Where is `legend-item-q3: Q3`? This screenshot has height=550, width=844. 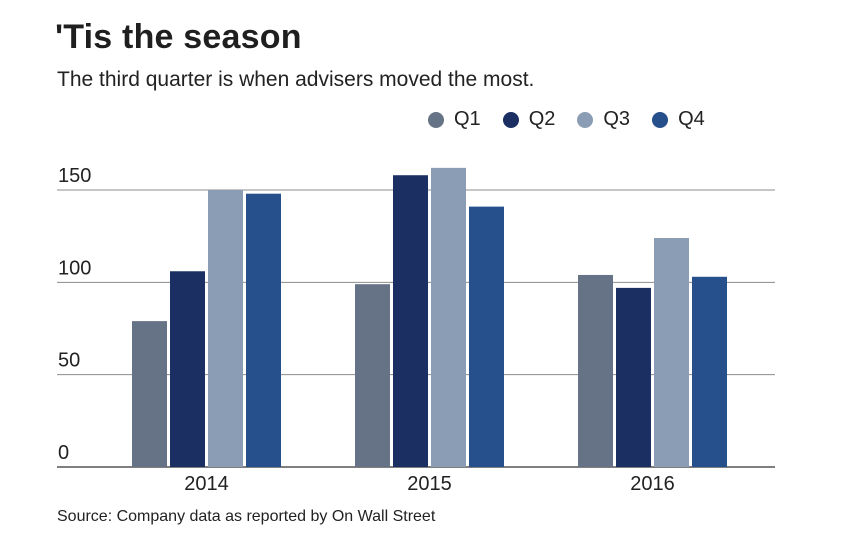 legend-item-q3: Q3 is located at coordinates (603, 119).